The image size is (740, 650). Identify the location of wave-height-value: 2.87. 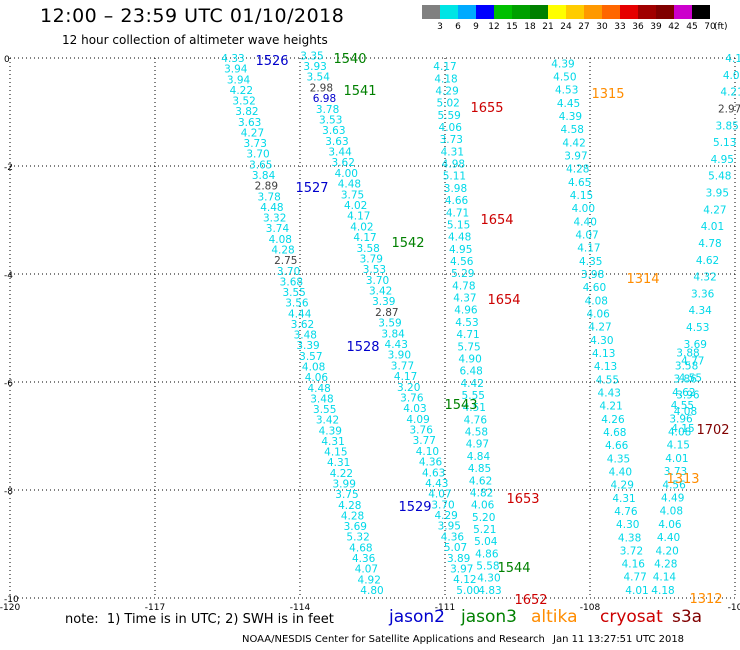
(386, 313).